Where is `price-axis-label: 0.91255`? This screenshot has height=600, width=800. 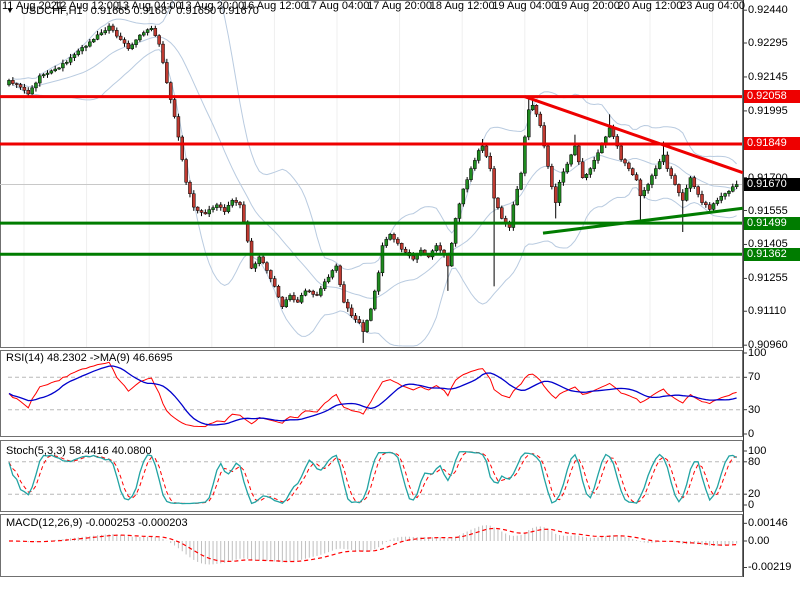
price-axis-label: 0.91255 is located at coordinates (768, 278).